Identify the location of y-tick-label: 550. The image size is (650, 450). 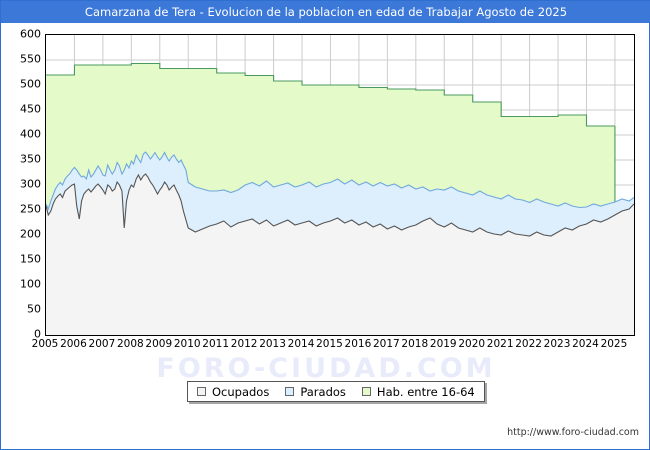
(30, 59).